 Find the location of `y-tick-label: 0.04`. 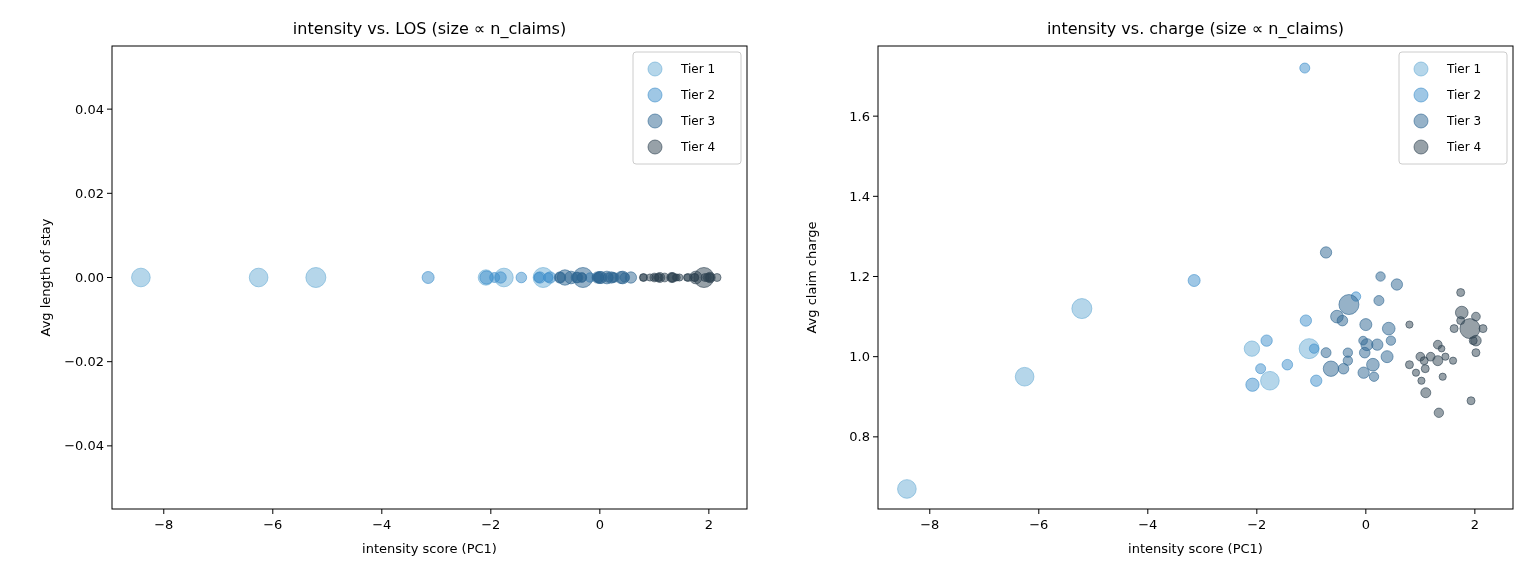

y-tick-label: 0.04 is located at coordinates (89, 109).